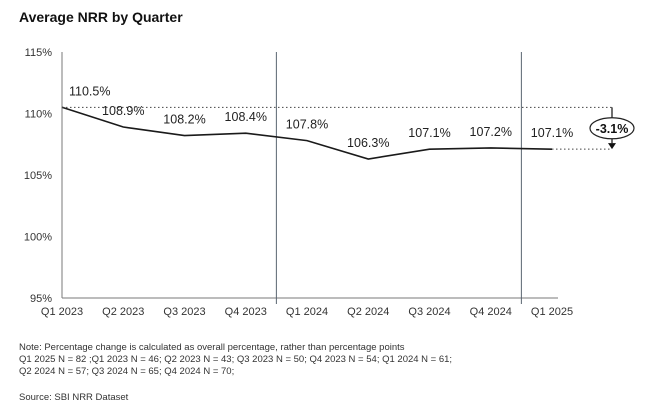 This screenshot has height=407, width=670. I want to click on y-axis-ticks: 115% 110% 105% 100% 95%, so click(38, 176).